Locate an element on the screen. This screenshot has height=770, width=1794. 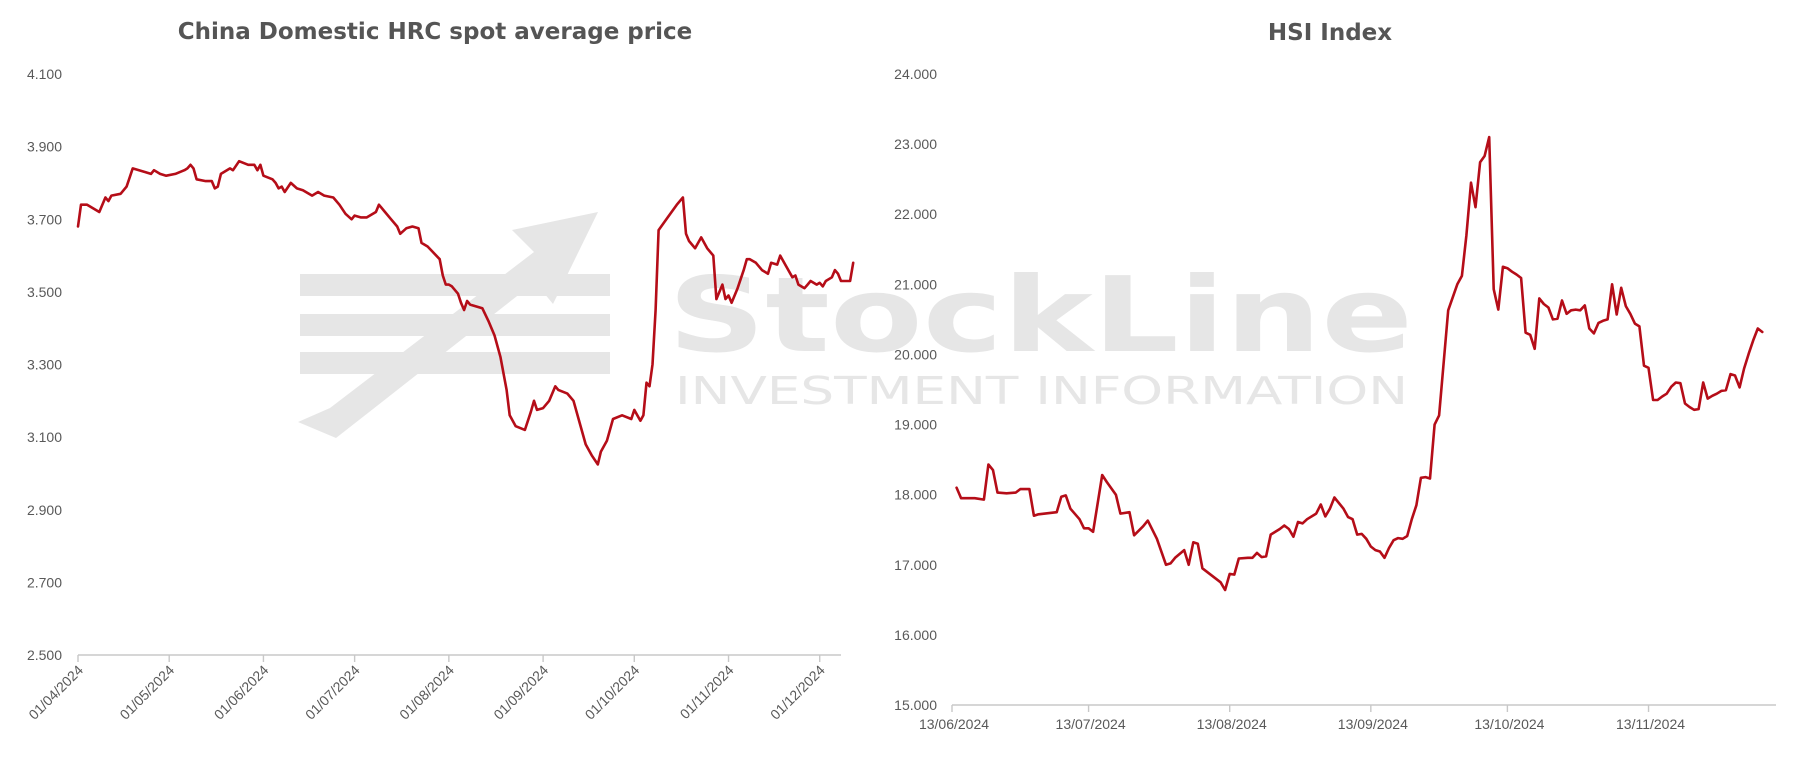
x-tick-label: 13/10/2024 is located at coordinates (1509, 724).